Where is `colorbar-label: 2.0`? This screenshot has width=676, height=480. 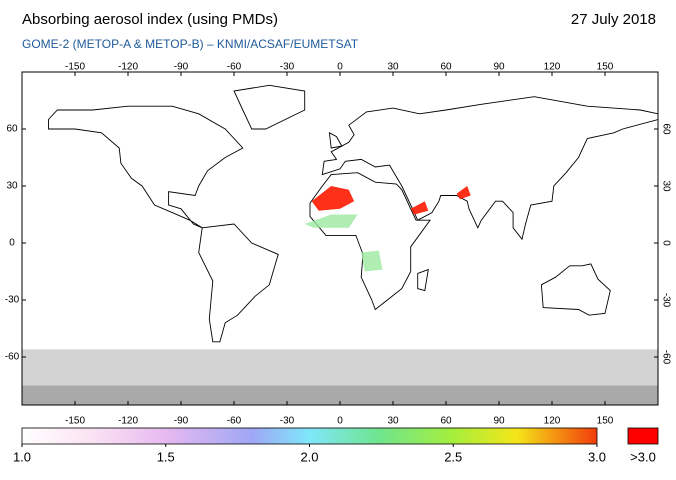 colorbar-label: 2.0 is located at coordinates (309, 456).